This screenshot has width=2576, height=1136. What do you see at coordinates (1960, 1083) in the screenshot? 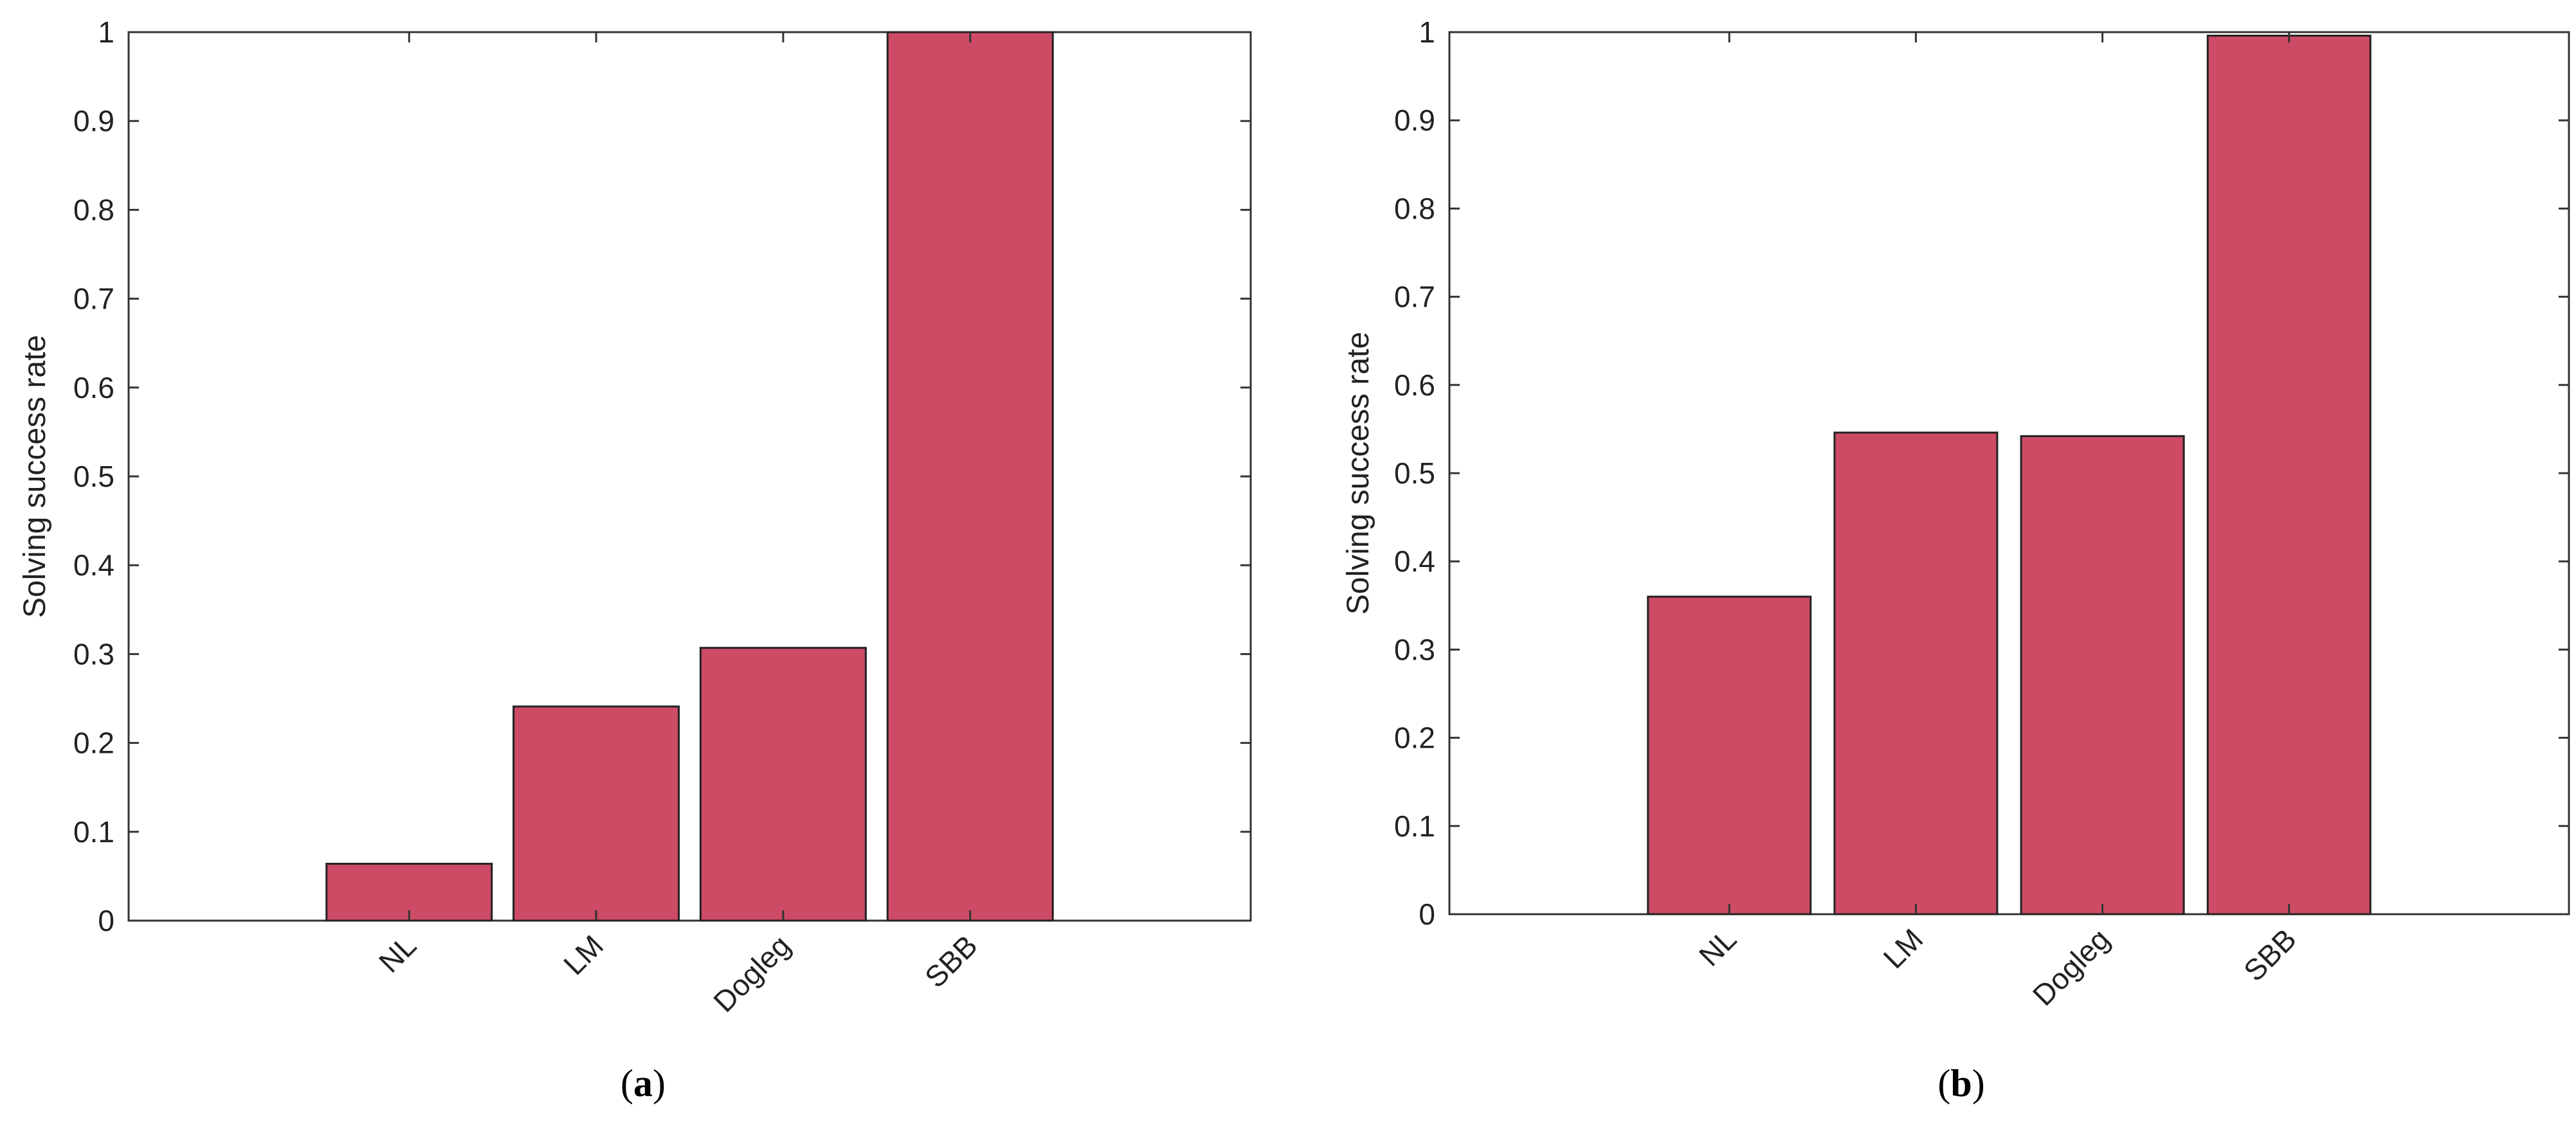
I see `panel-label: (b)` at bounding box center [1960, 1083].